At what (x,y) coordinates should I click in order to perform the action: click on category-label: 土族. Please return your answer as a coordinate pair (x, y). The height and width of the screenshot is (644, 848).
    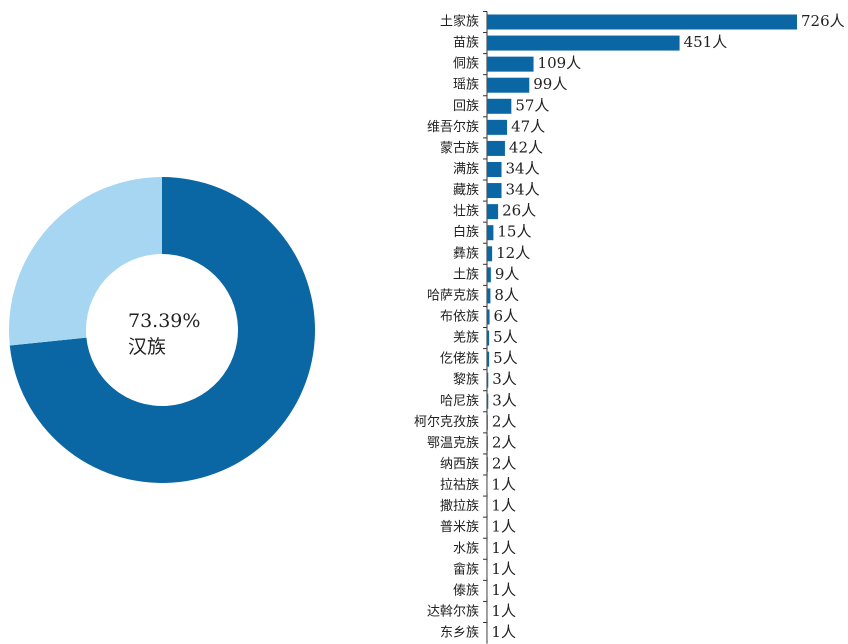
    Looking at the image, I should click on (466, 274).